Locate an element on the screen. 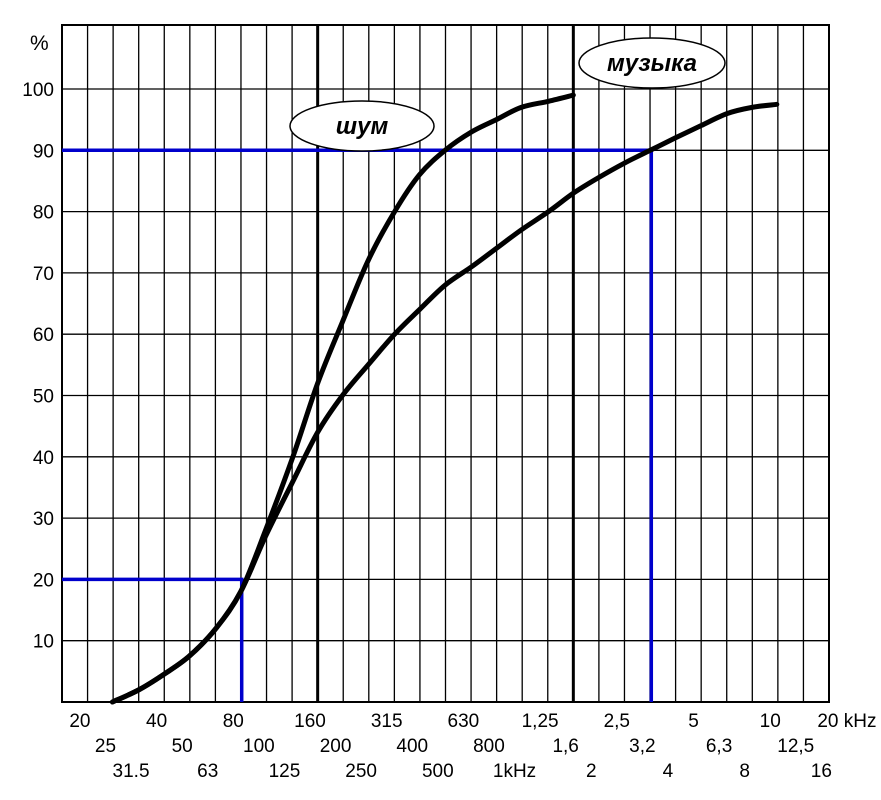 This screenshot has width=881, height=800. reference-line is located at coordinates (153, 639).